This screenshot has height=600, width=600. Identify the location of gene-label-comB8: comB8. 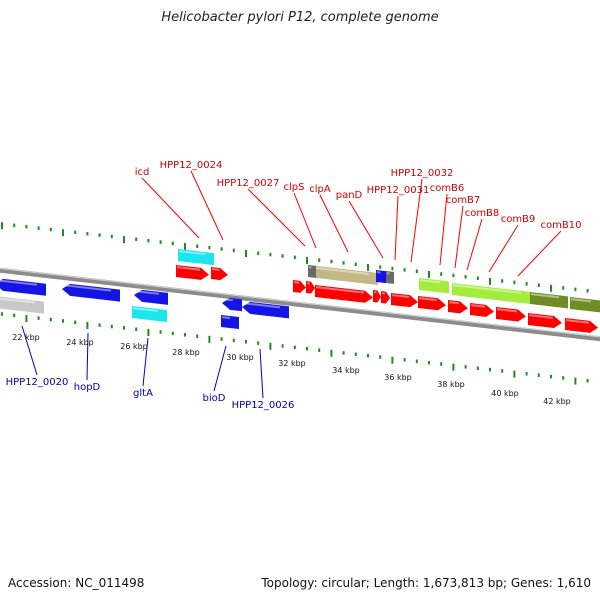
(482, 213).